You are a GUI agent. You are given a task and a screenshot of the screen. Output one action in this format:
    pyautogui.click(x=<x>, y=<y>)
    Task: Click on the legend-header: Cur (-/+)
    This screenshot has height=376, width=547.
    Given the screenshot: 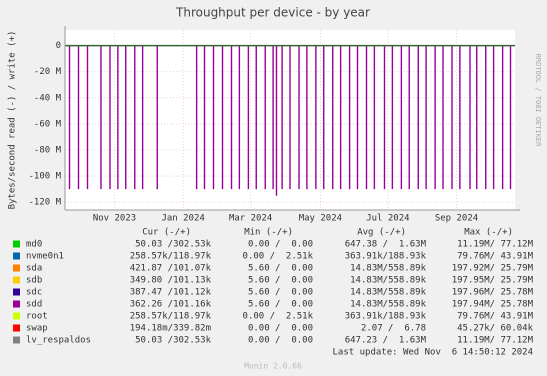 What is the action you would take?
    pyautogui.click(x=166, y=233)
    